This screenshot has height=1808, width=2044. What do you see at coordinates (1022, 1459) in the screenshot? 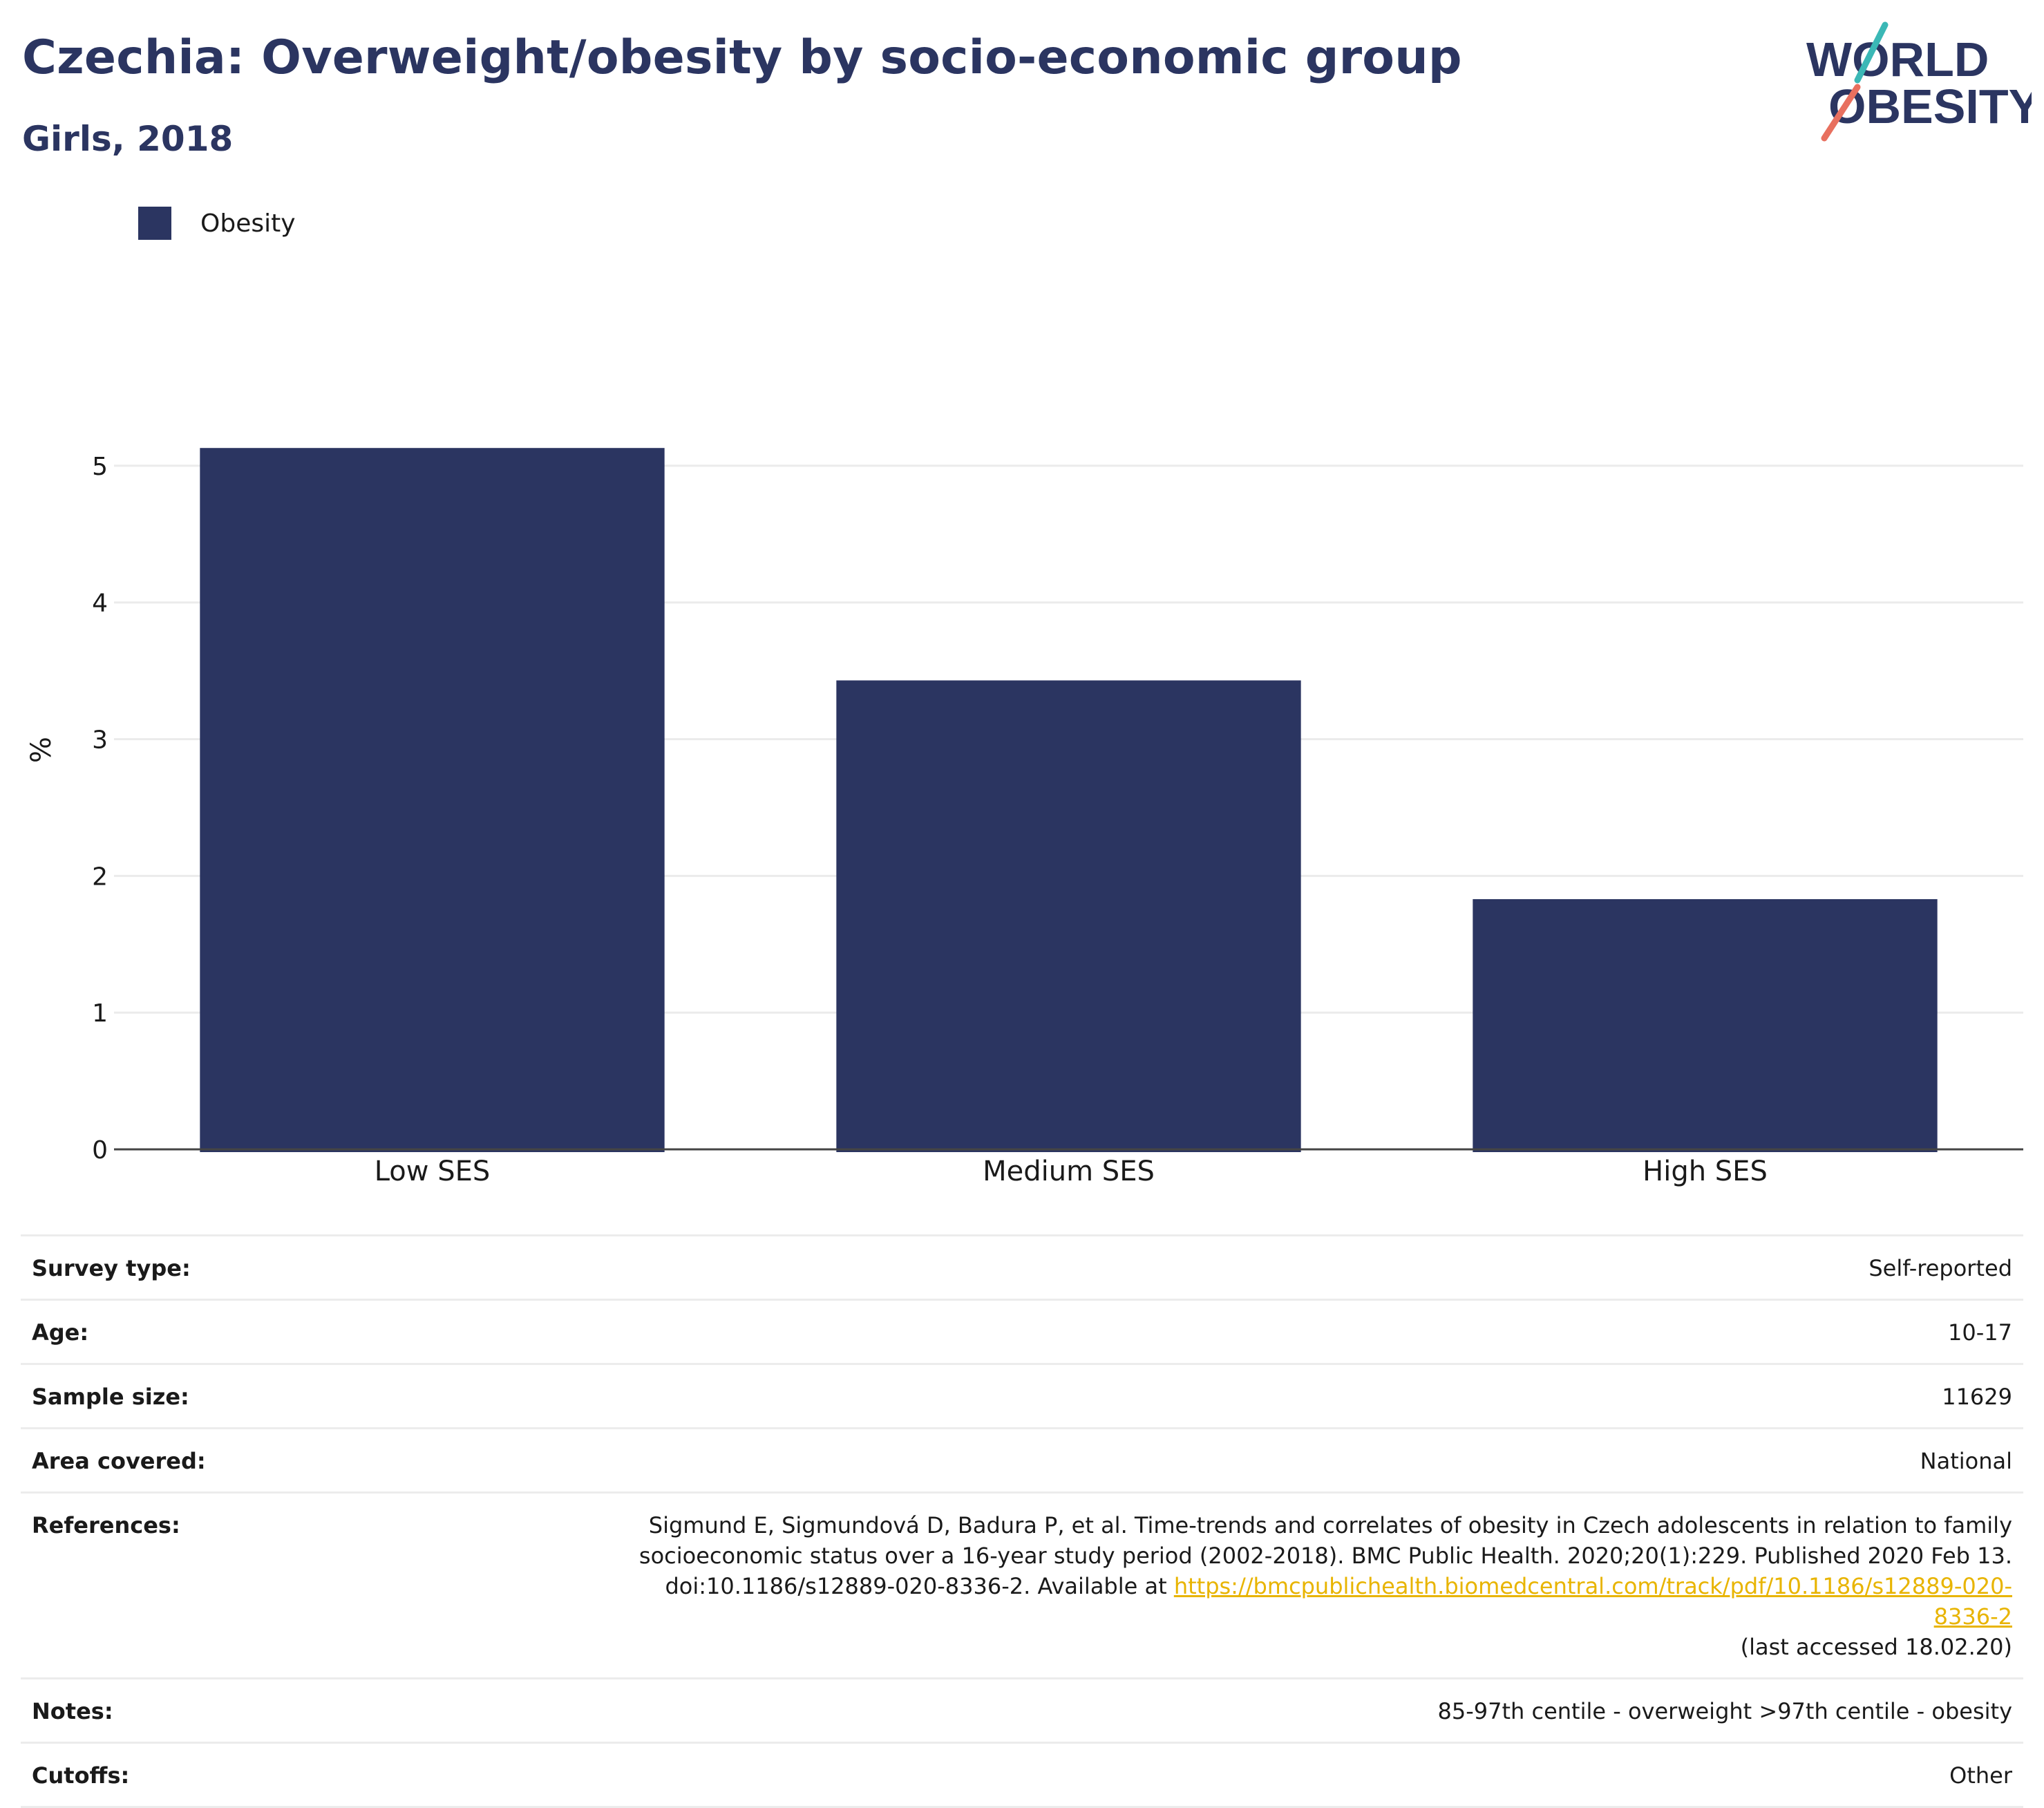
I see `meta-row-area-covered: Area covered: National` at bounding box center [1022, 1459].